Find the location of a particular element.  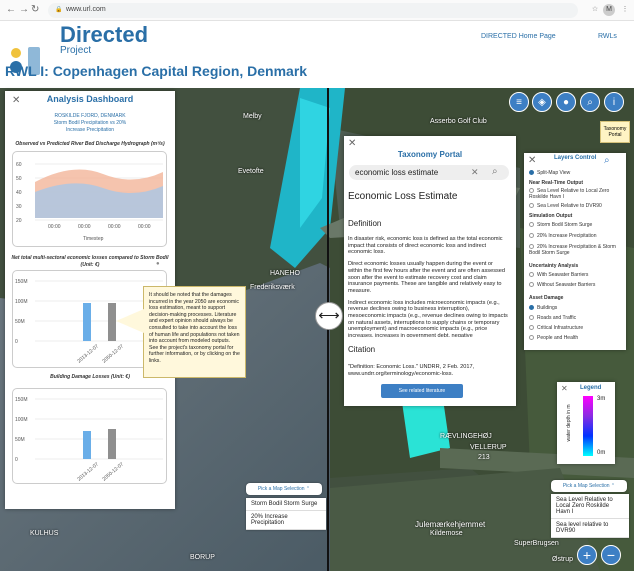

layers-icon: ◈ is located at coordinates (542, 102).